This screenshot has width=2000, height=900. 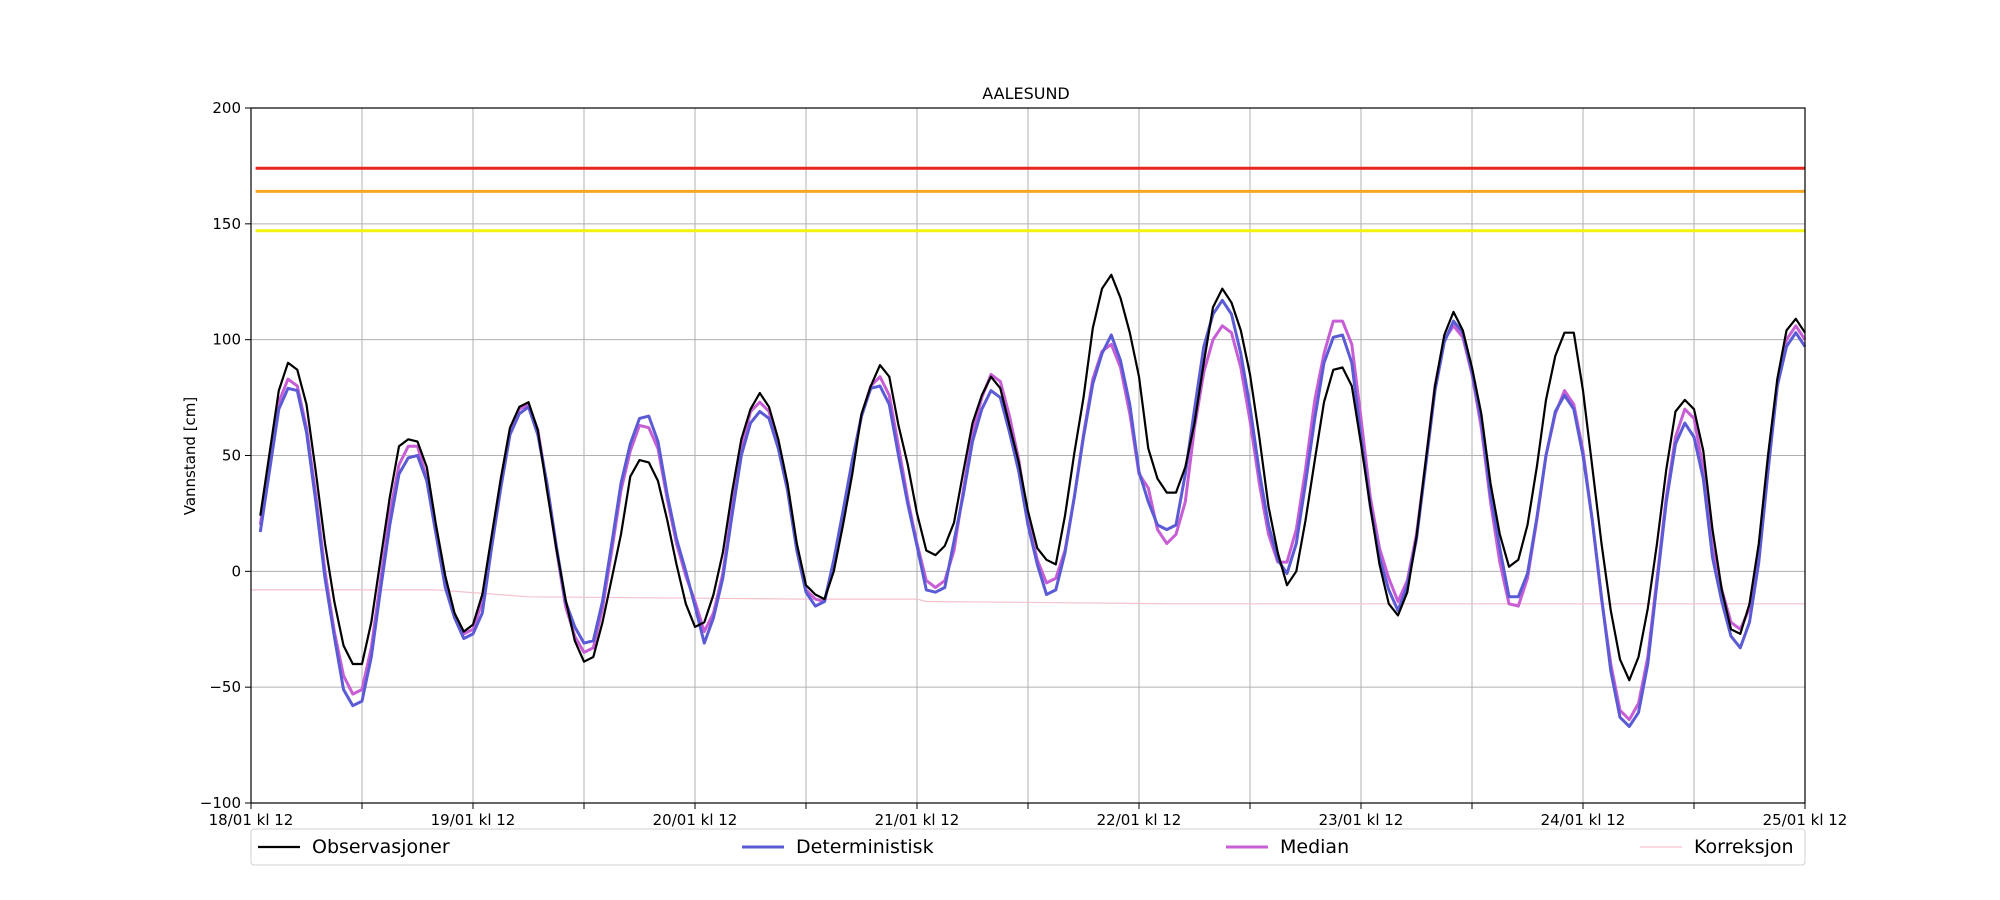 I want to click on x-tick-label: 25/01 kl 12, so click(x=1805, y=820).